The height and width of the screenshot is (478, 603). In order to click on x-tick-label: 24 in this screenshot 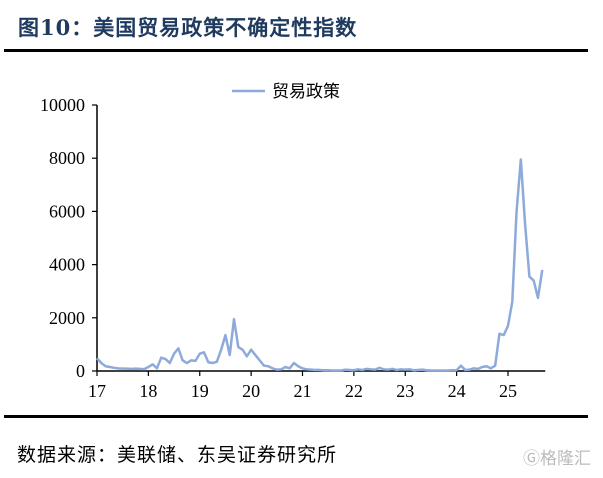, I will do `click(457, 391)`.